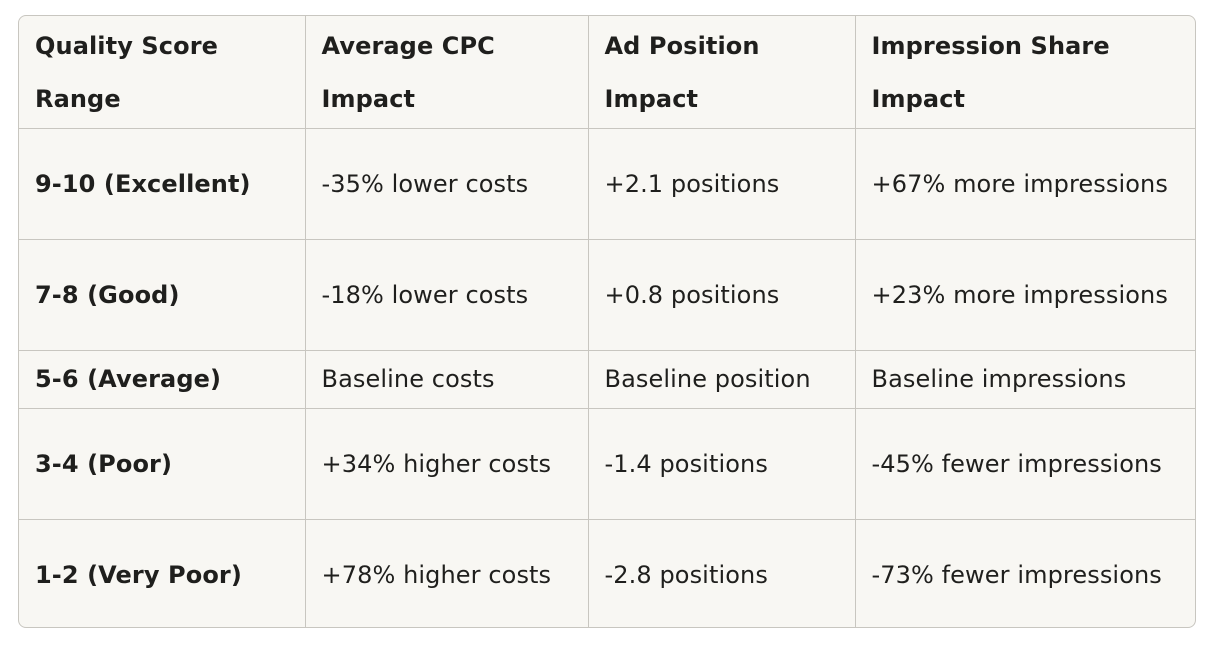 This screenshot has width=1216, height=648. I want to click on cpc-impact-cell: +34% higher costs, so click(447, 464).